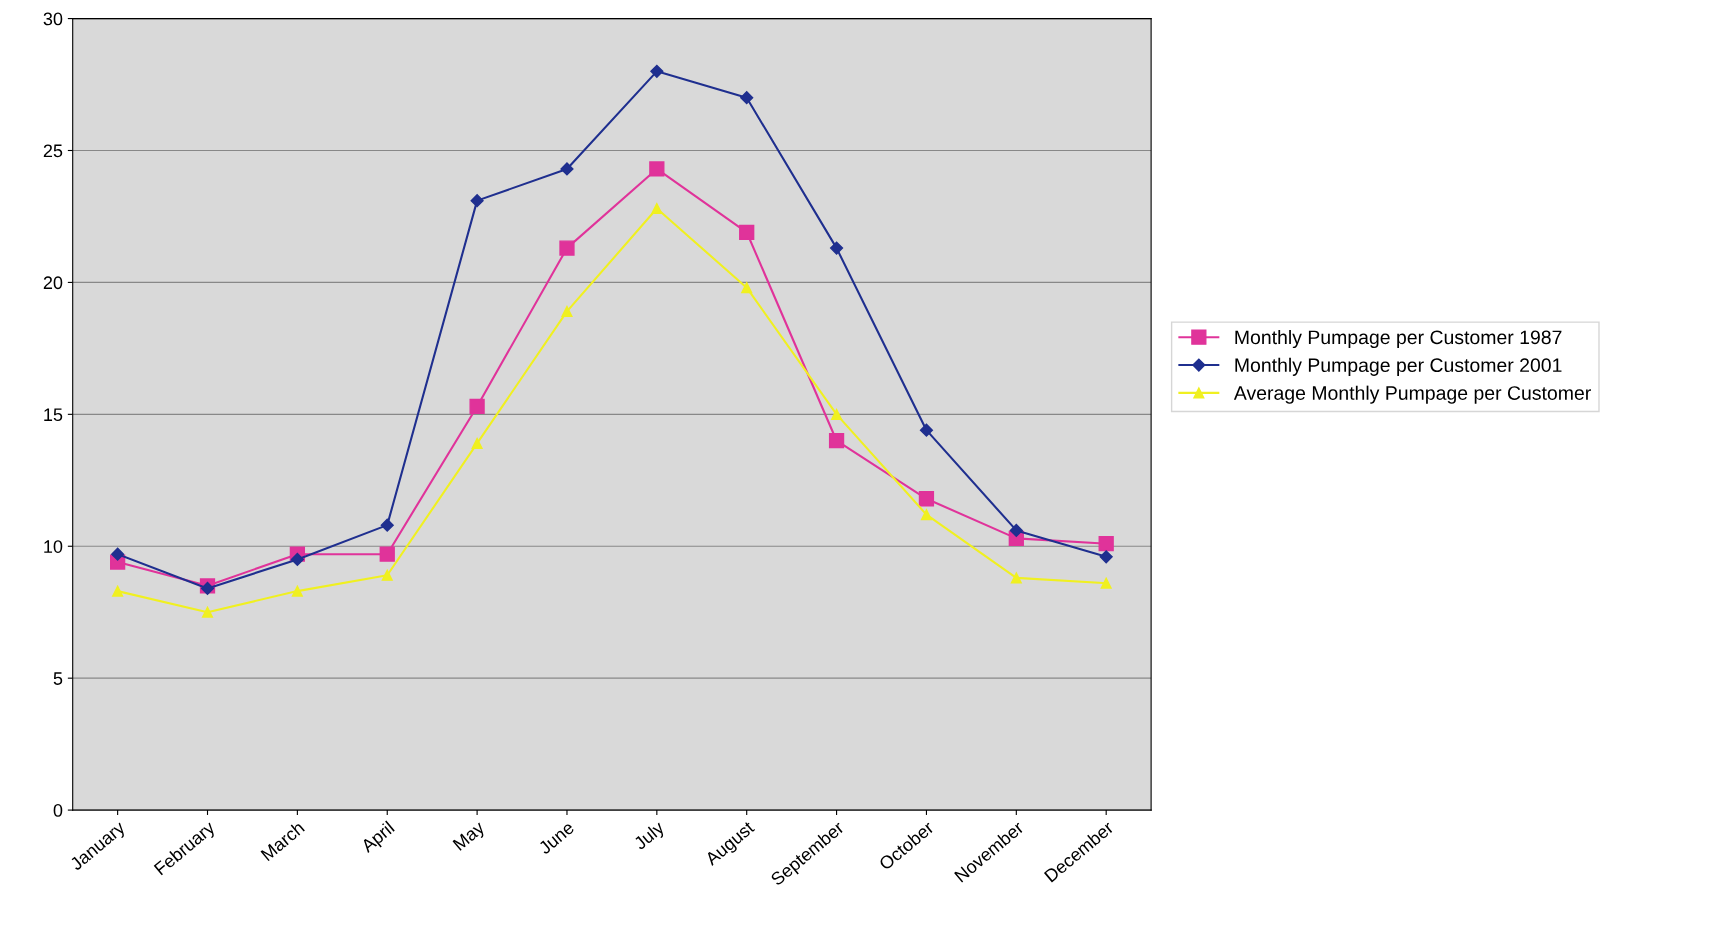  What do you see at coordinates (53, 19) in the screenshot?
I see `y-tick-label: 30` at bounding box center [53, 19].